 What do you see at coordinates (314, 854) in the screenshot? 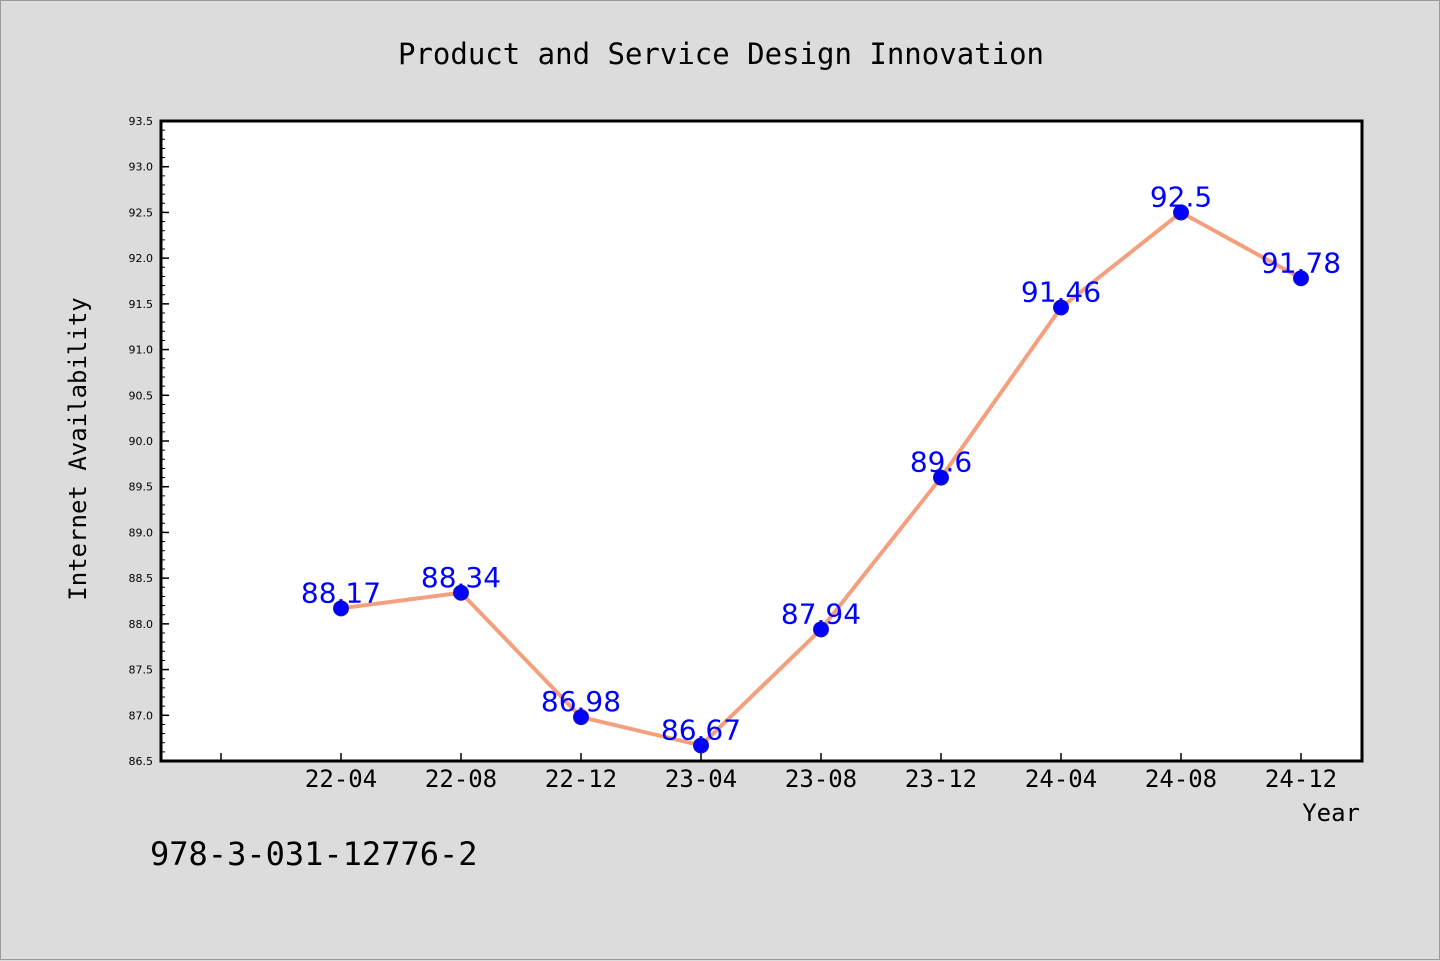
I see `footer-identifier: 978-3-031-12776-2` at bounding box center [314, 854].